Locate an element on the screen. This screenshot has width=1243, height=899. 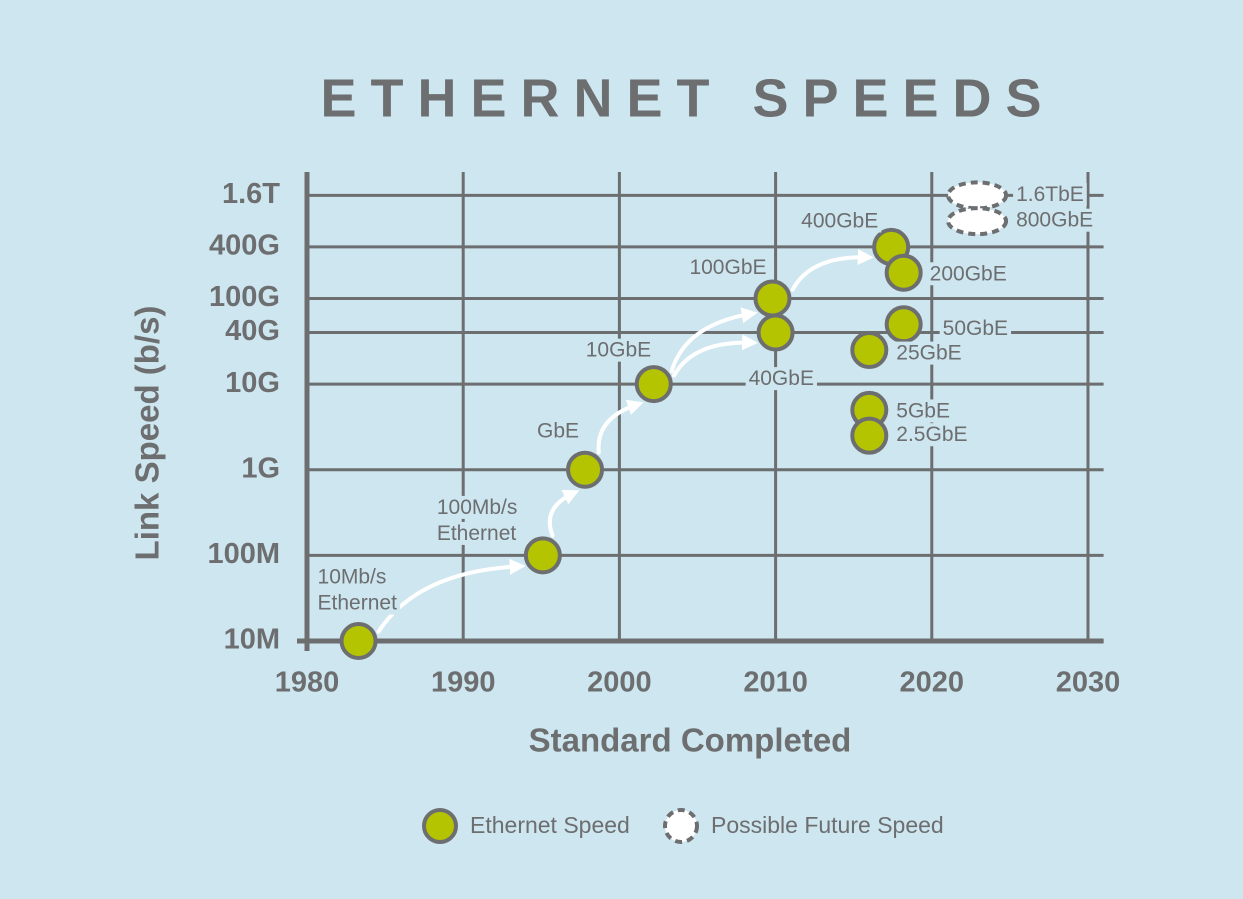
point-label: 400GbE is located at coordinates (839, 220).